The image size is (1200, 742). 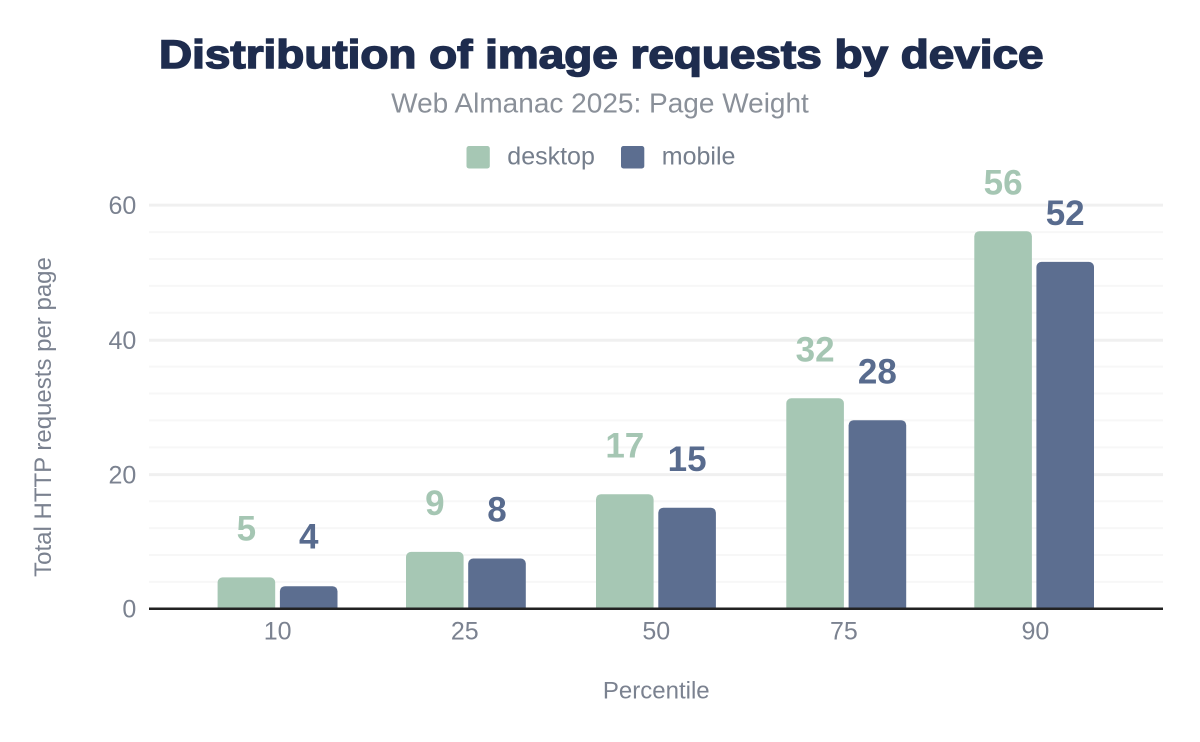 I want to click on svg-text:Distribution of image requests: Distribution of image requests by device, so click(x=601, y=55).